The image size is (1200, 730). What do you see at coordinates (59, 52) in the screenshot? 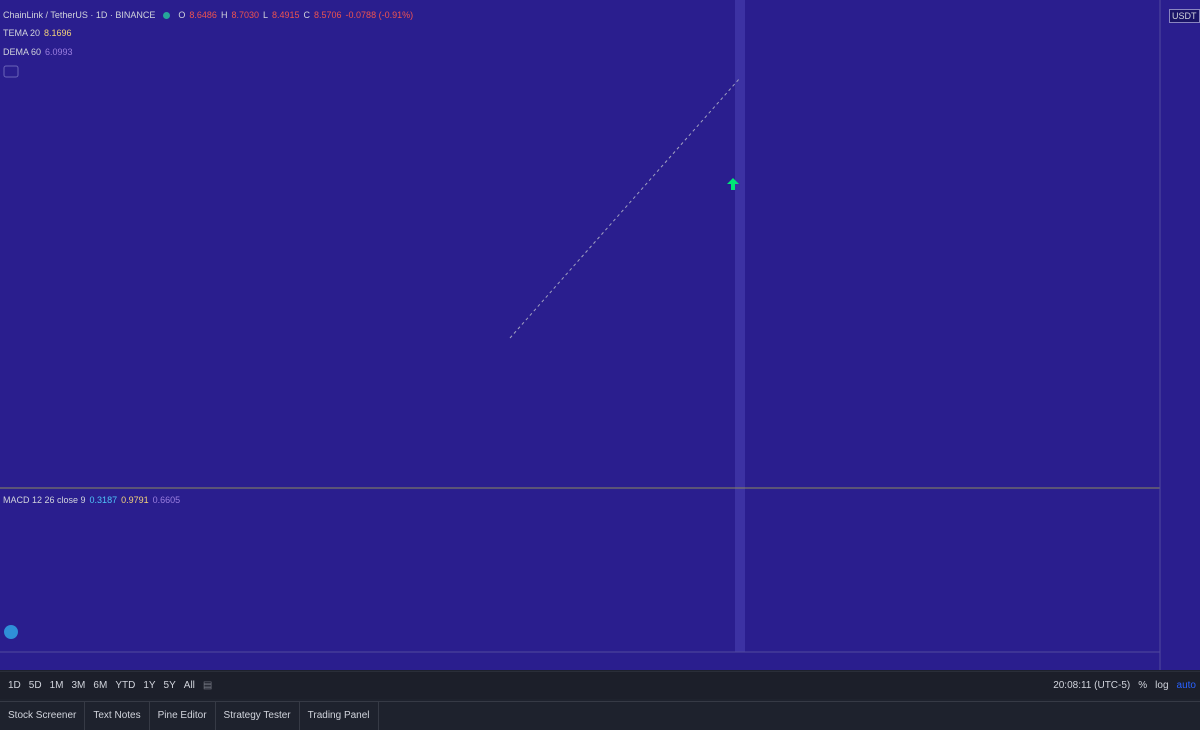
I see `legend-value: 6.0993` at bounding box center [59, 52].